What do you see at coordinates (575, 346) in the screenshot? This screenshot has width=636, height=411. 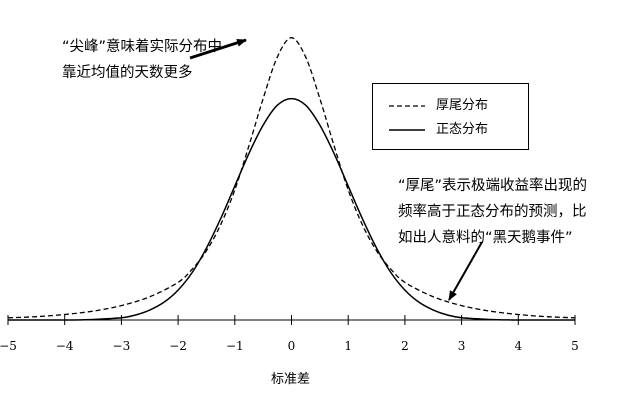 I see `x-tick-label: 5` at bounding box center [575, 346].